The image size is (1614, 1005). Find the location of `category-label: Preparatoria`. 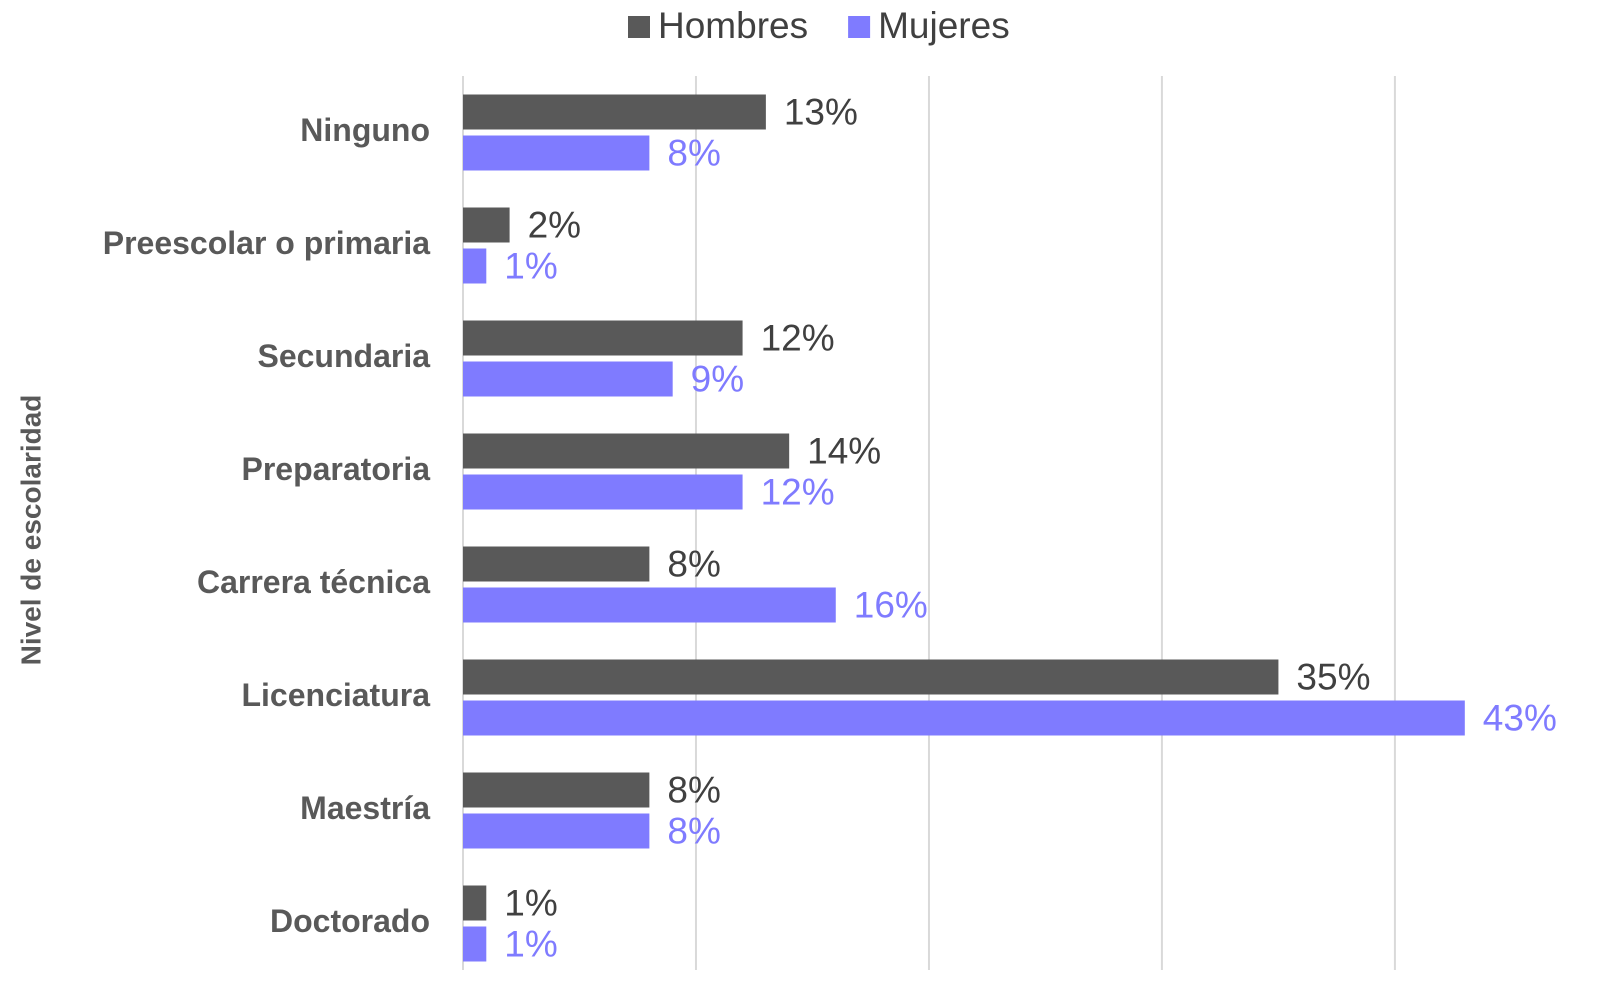

category-label: Preparatoria is located at coordinates (335, 469).